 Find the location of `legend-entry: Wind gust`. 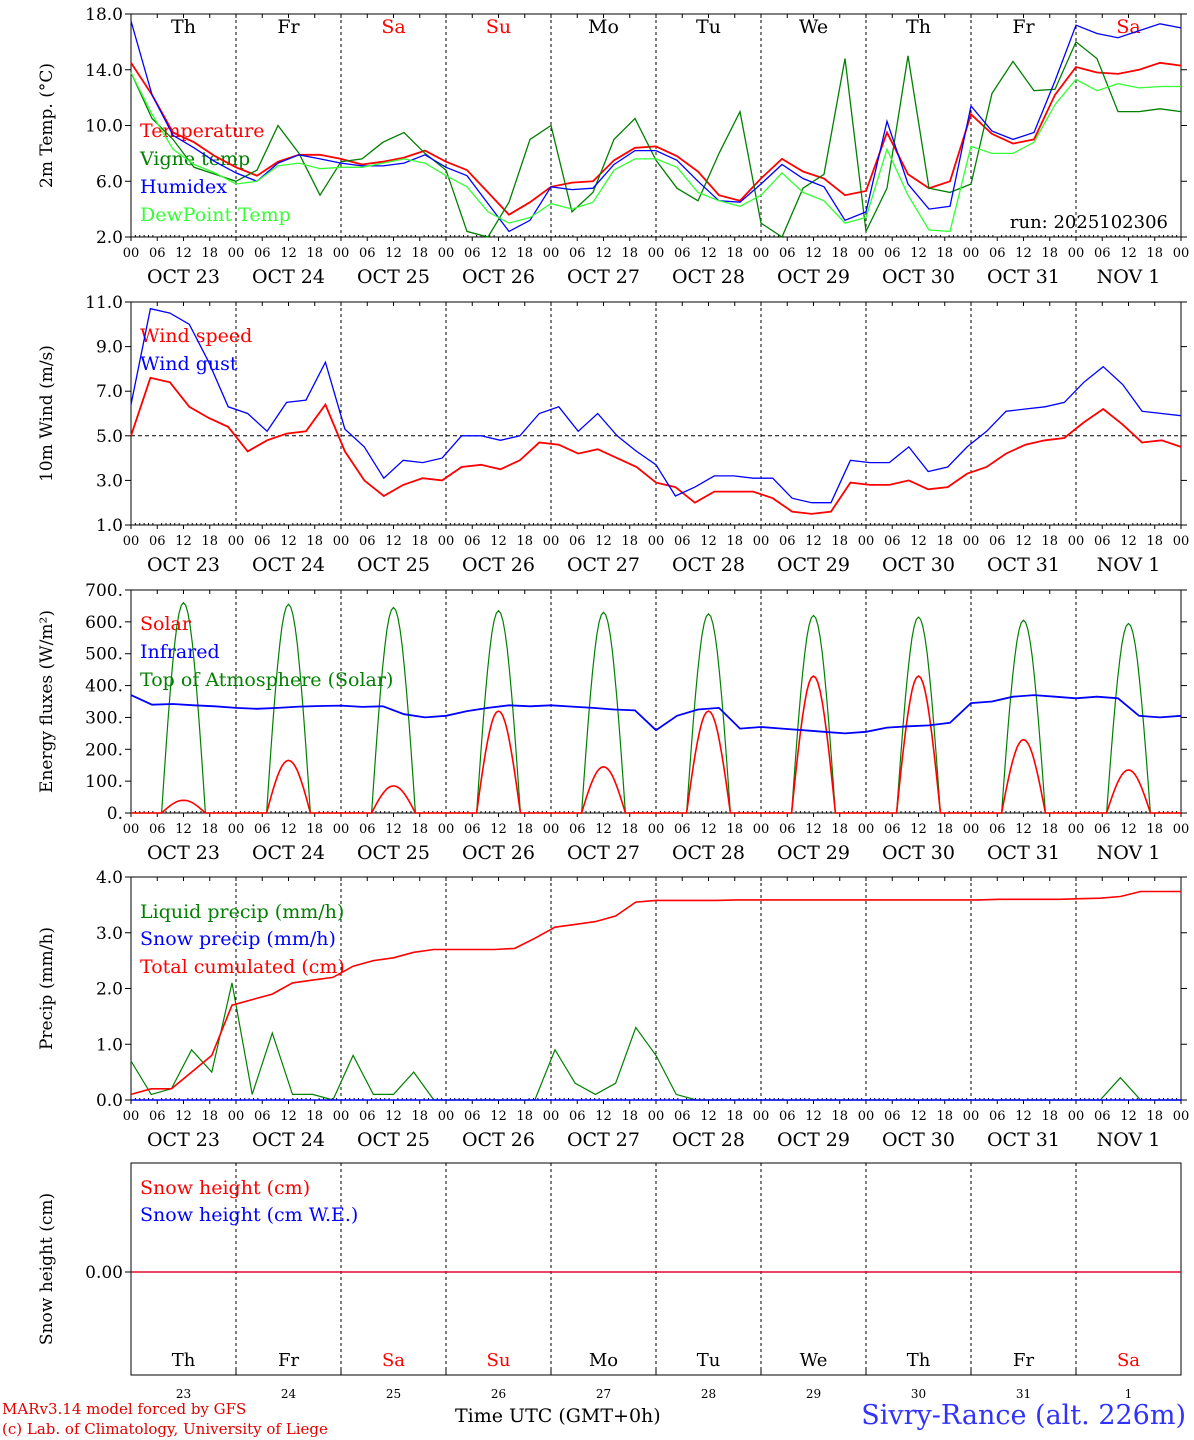

legend-entry: Wind gust is located at coordinates (189, 364).